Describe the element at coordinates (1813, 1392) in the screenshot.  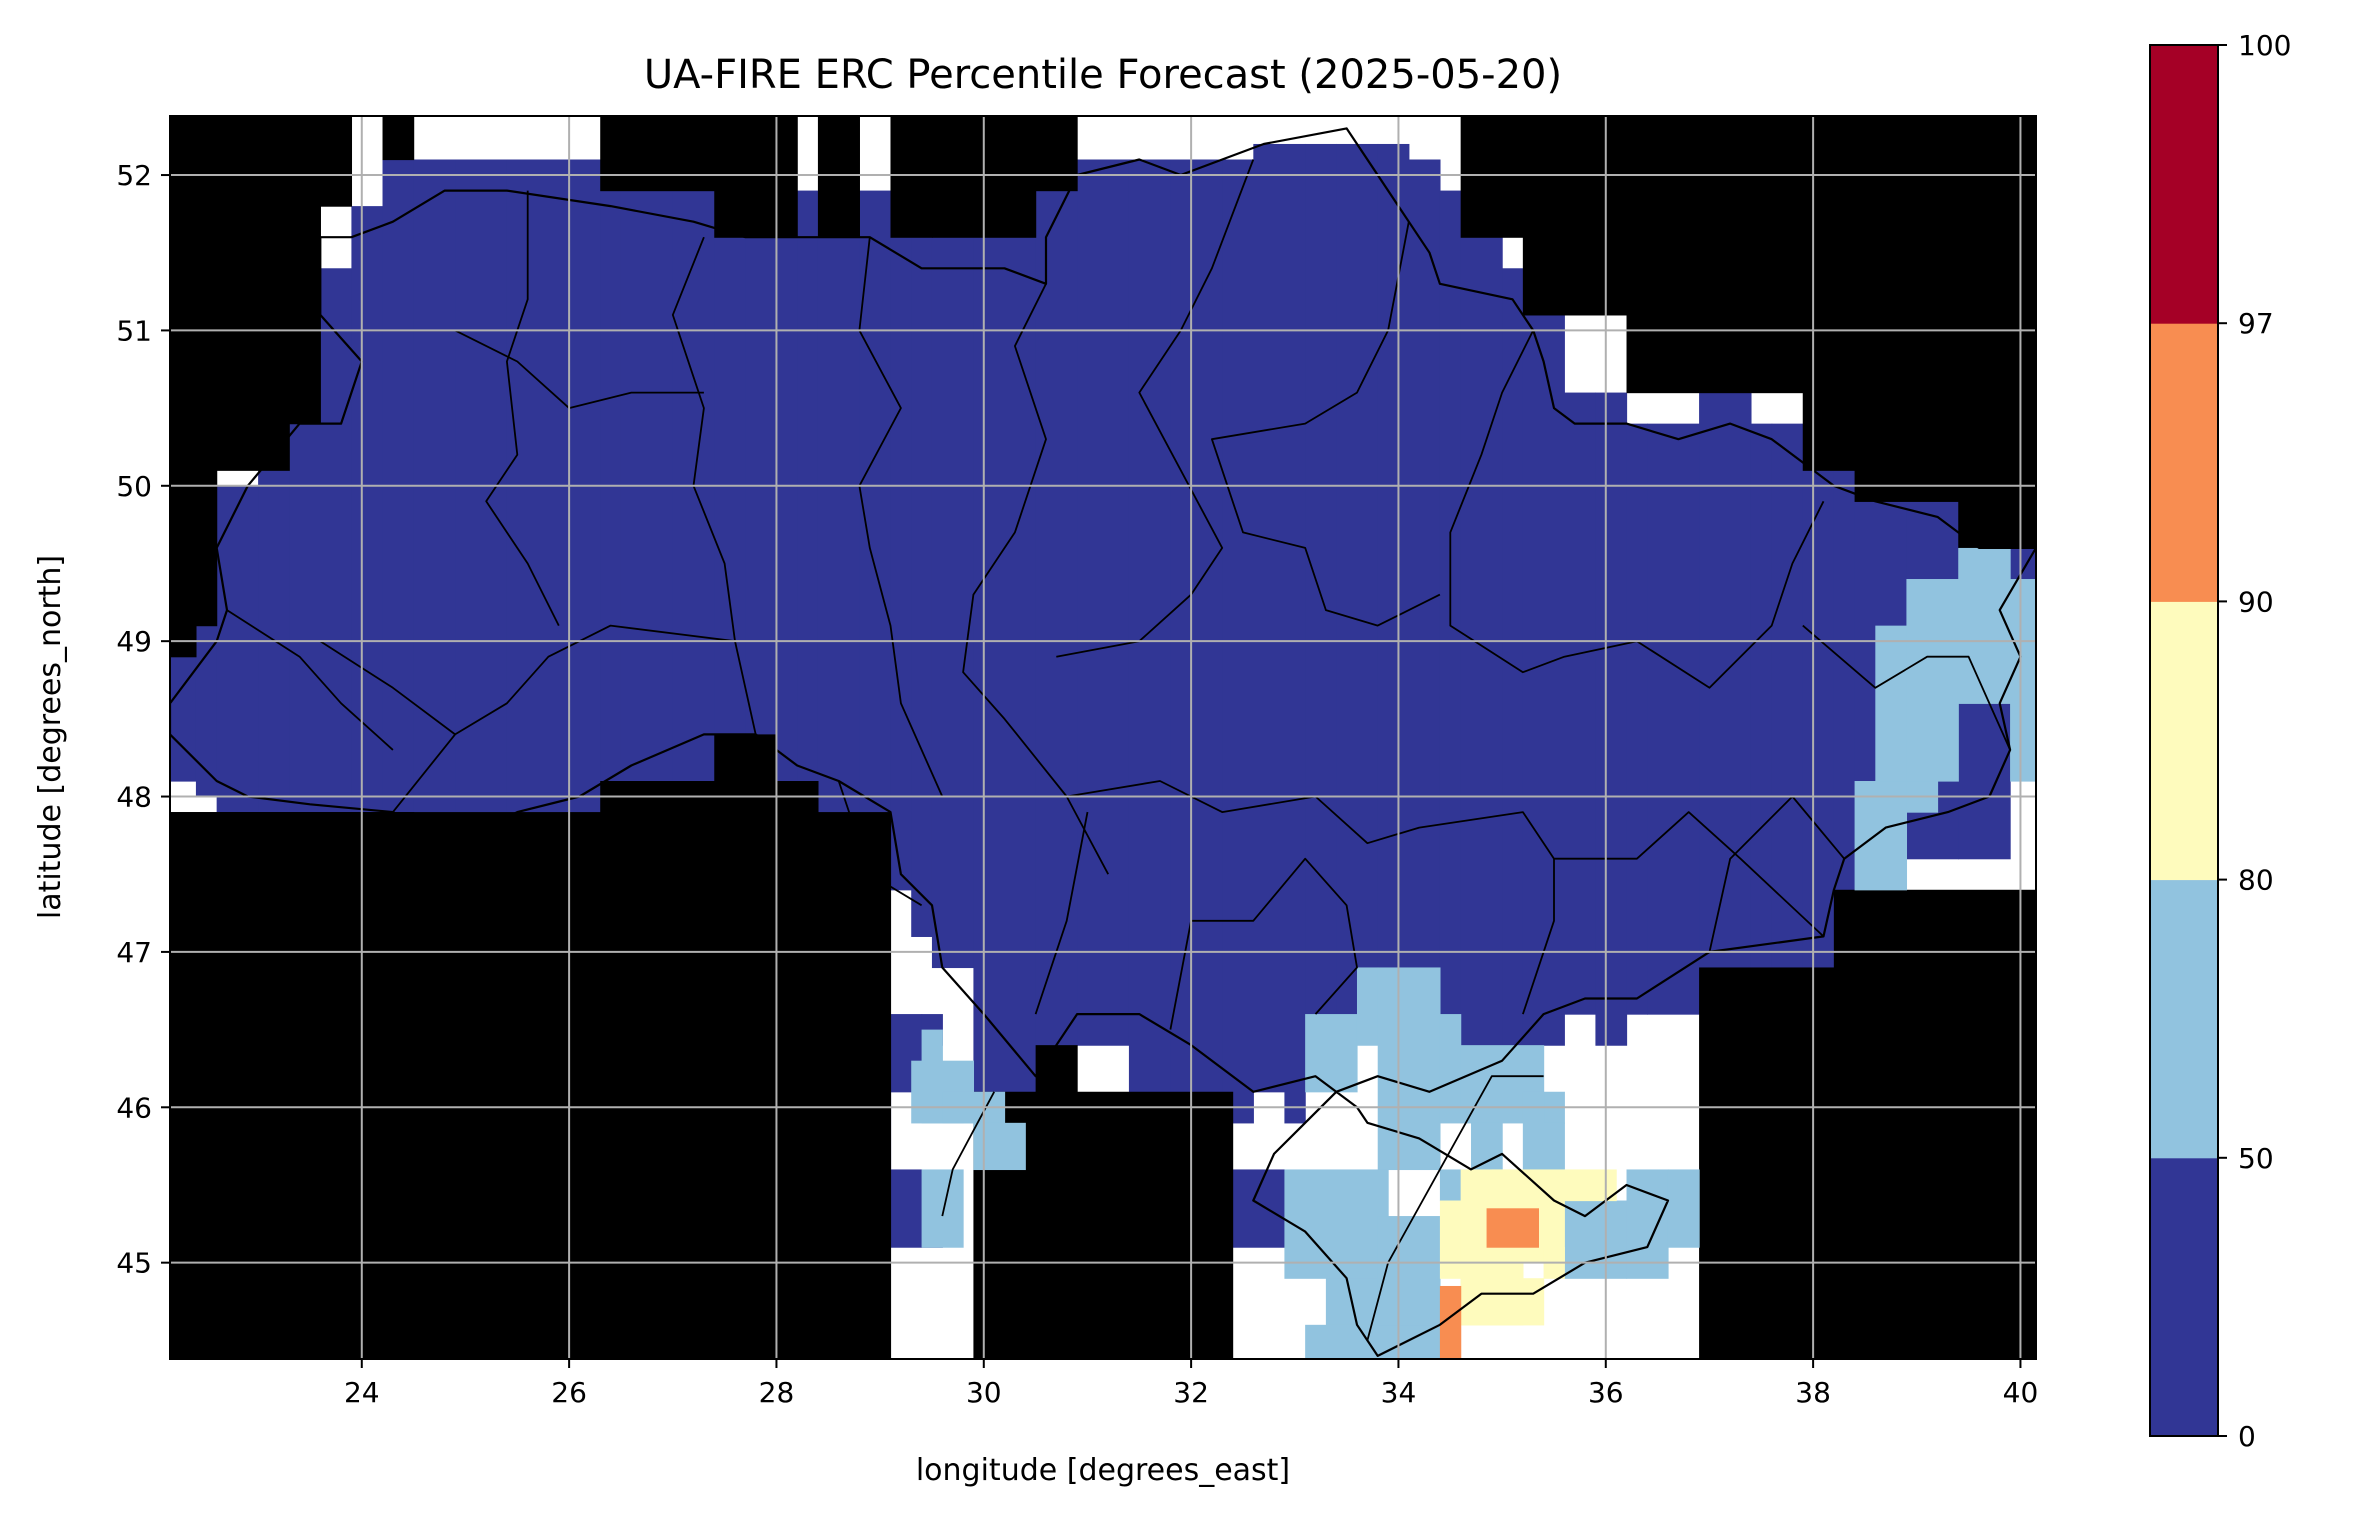
I see `x-tick-label: 38` at that location.